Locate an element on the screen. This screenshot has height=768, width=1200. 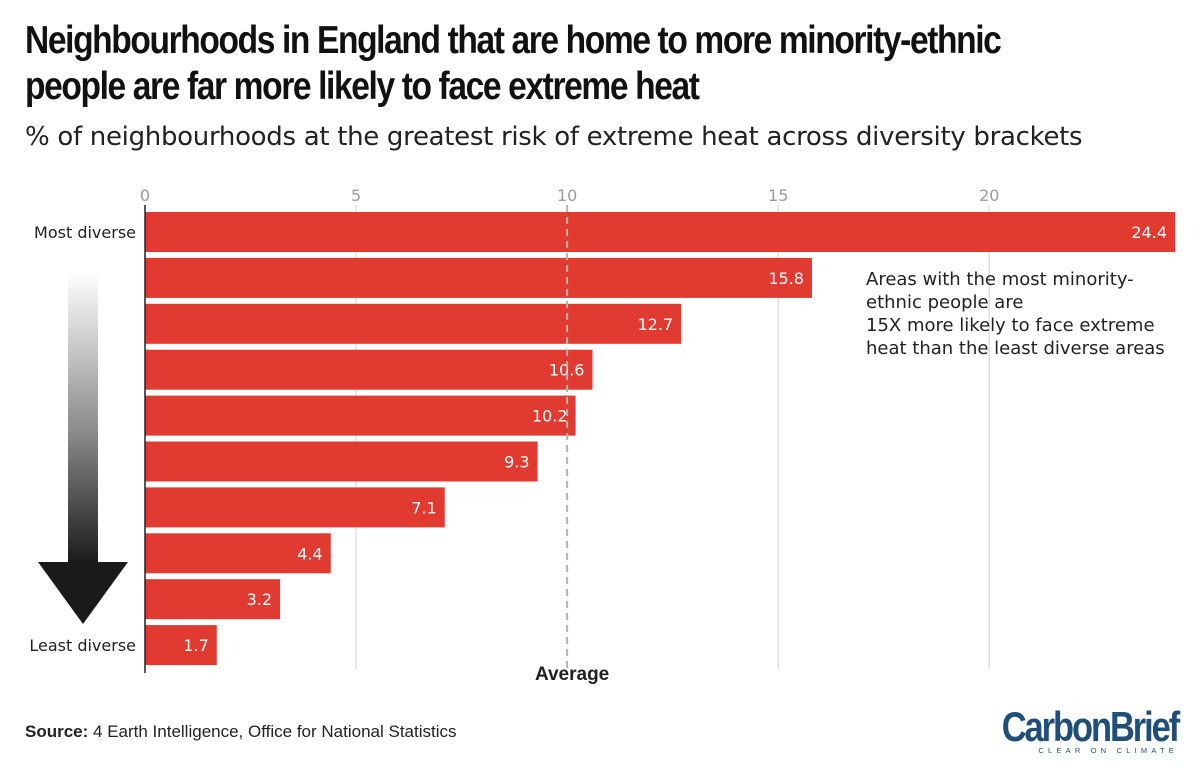
bar-value-label: 12.7 is located at coordinates (655, 324).